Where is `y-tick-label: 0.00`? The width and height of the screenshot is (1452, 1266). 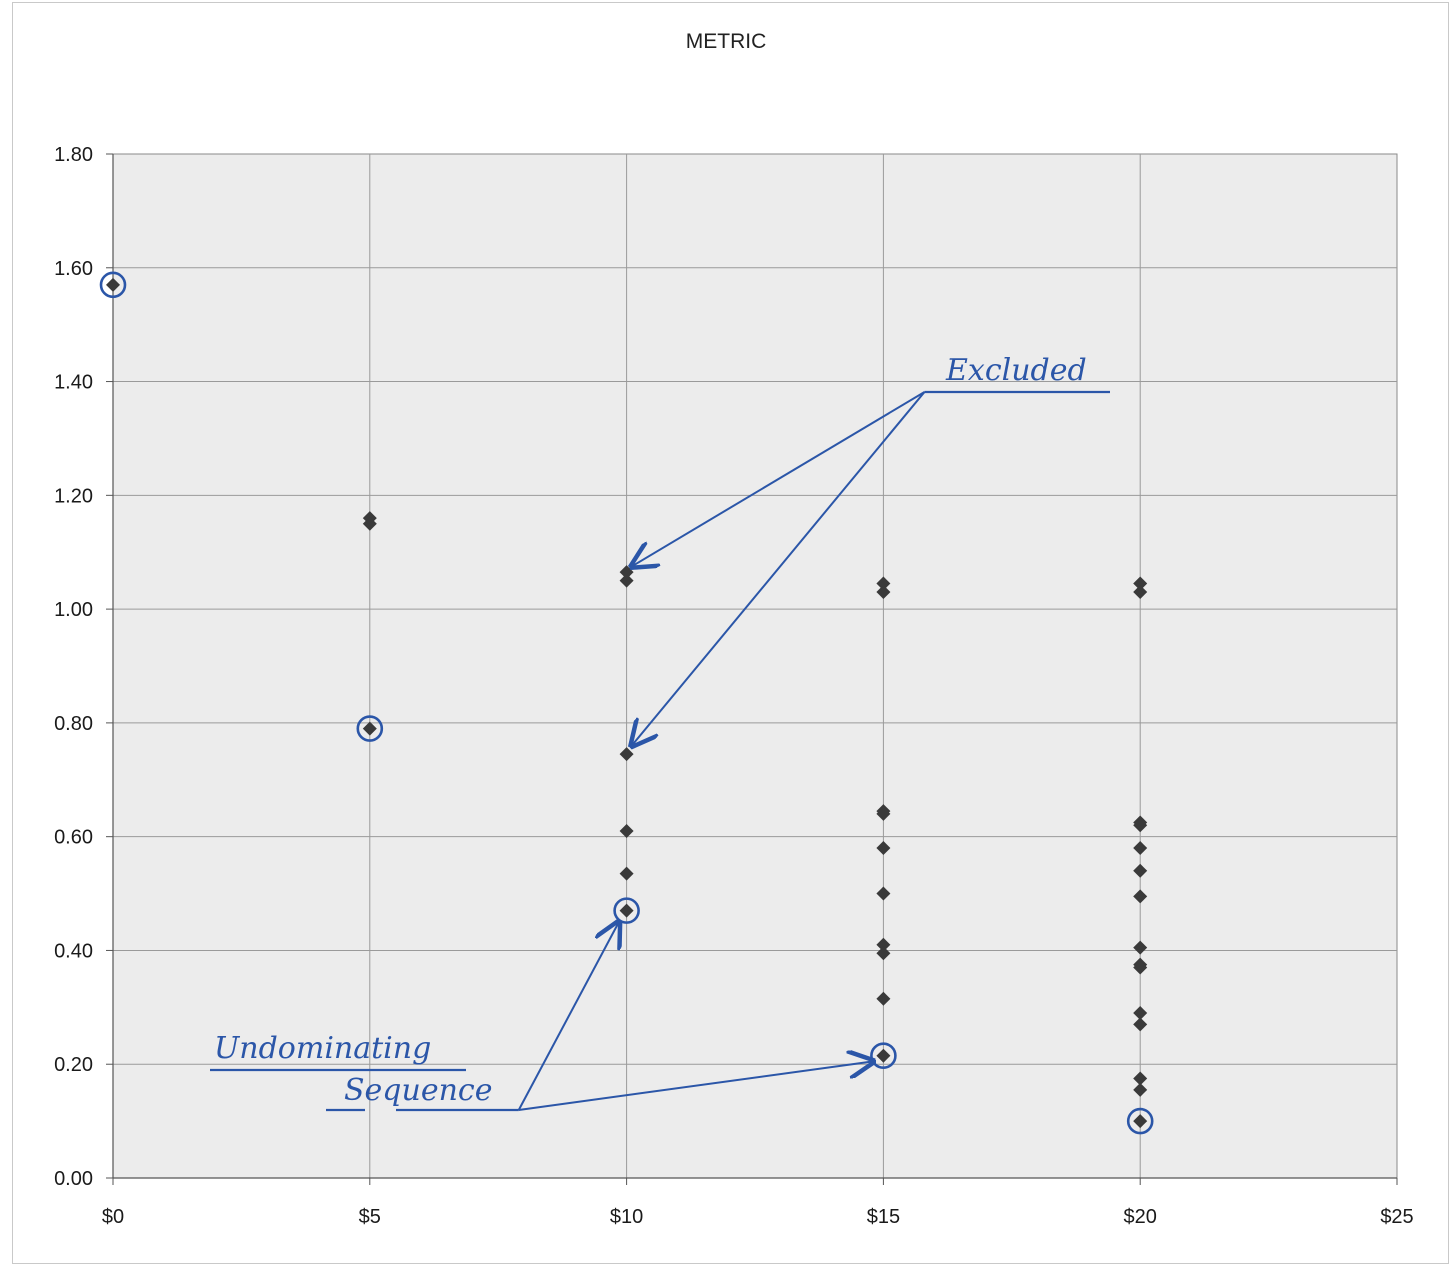 y-tick-label: 0.00 is located at coordinates (73, 1179).